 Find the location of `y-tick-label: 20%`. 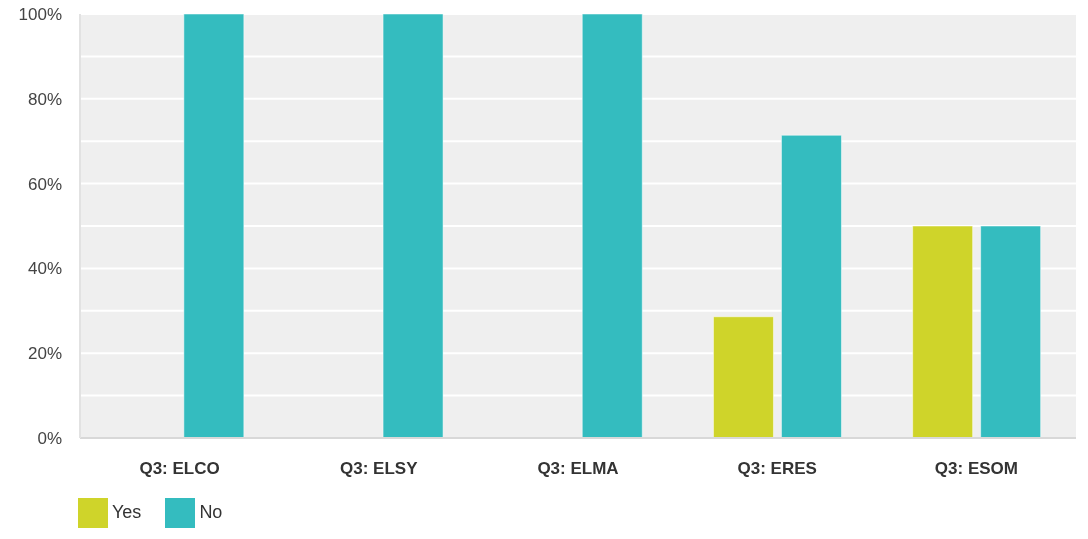

y-tick-label: 20% is located at coordinates (44, 354).